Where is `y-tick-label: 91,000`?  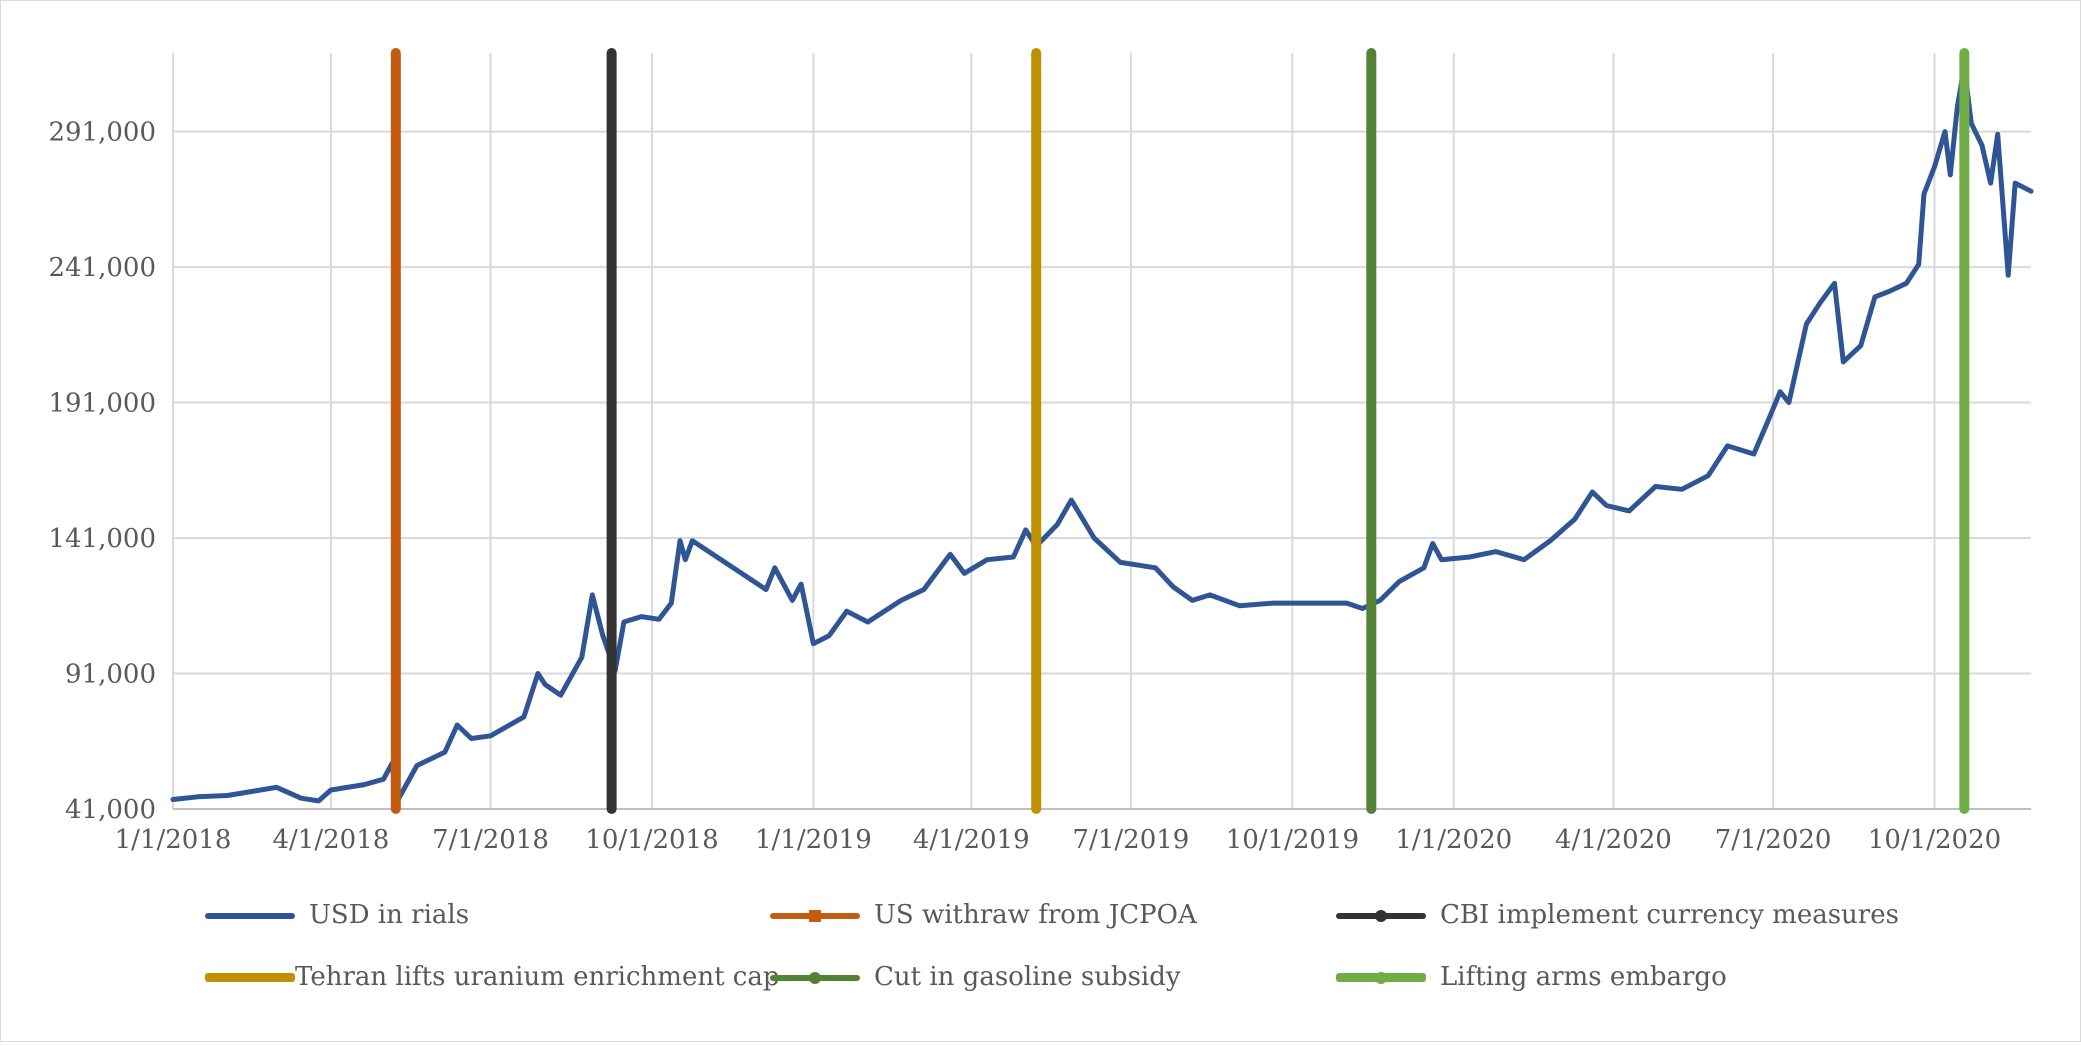
y-tick-label: 91,000 is located at coordinates (110, 675).